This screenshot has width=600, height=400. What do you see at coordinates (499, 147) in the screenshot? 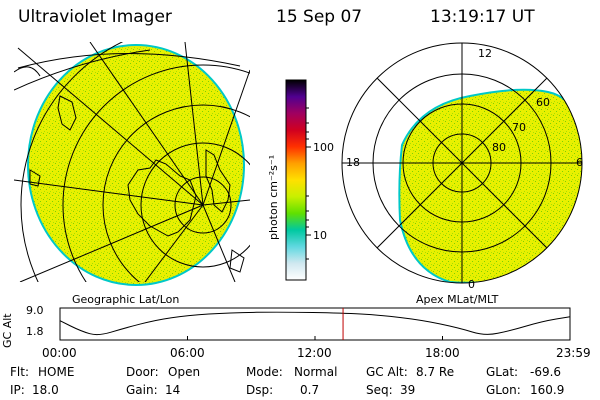
I see `mlat-label-80: 80` at bounding box center [499, 147].